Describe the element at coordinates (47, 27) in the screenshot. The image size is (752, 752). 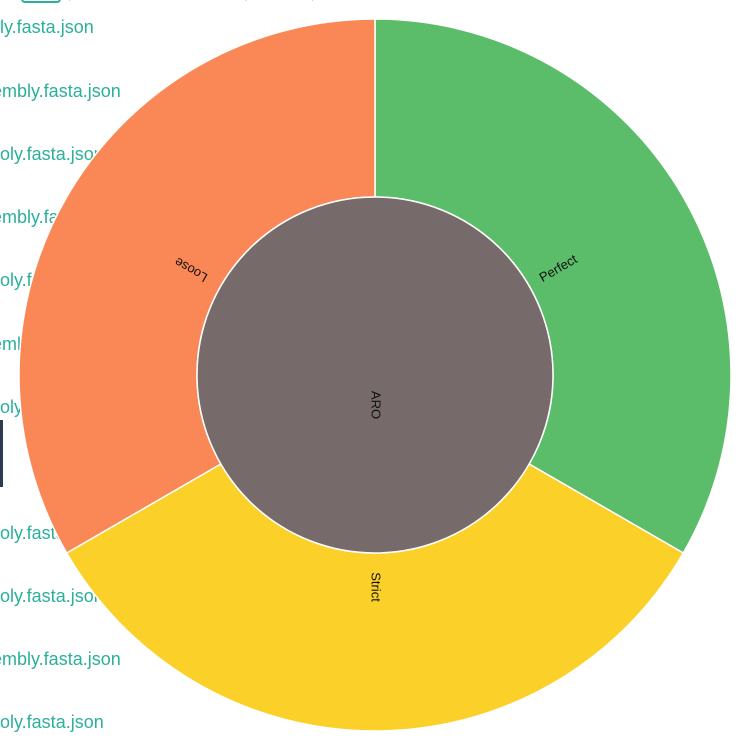
I see `file-link: ly.fasta.json` at that location.